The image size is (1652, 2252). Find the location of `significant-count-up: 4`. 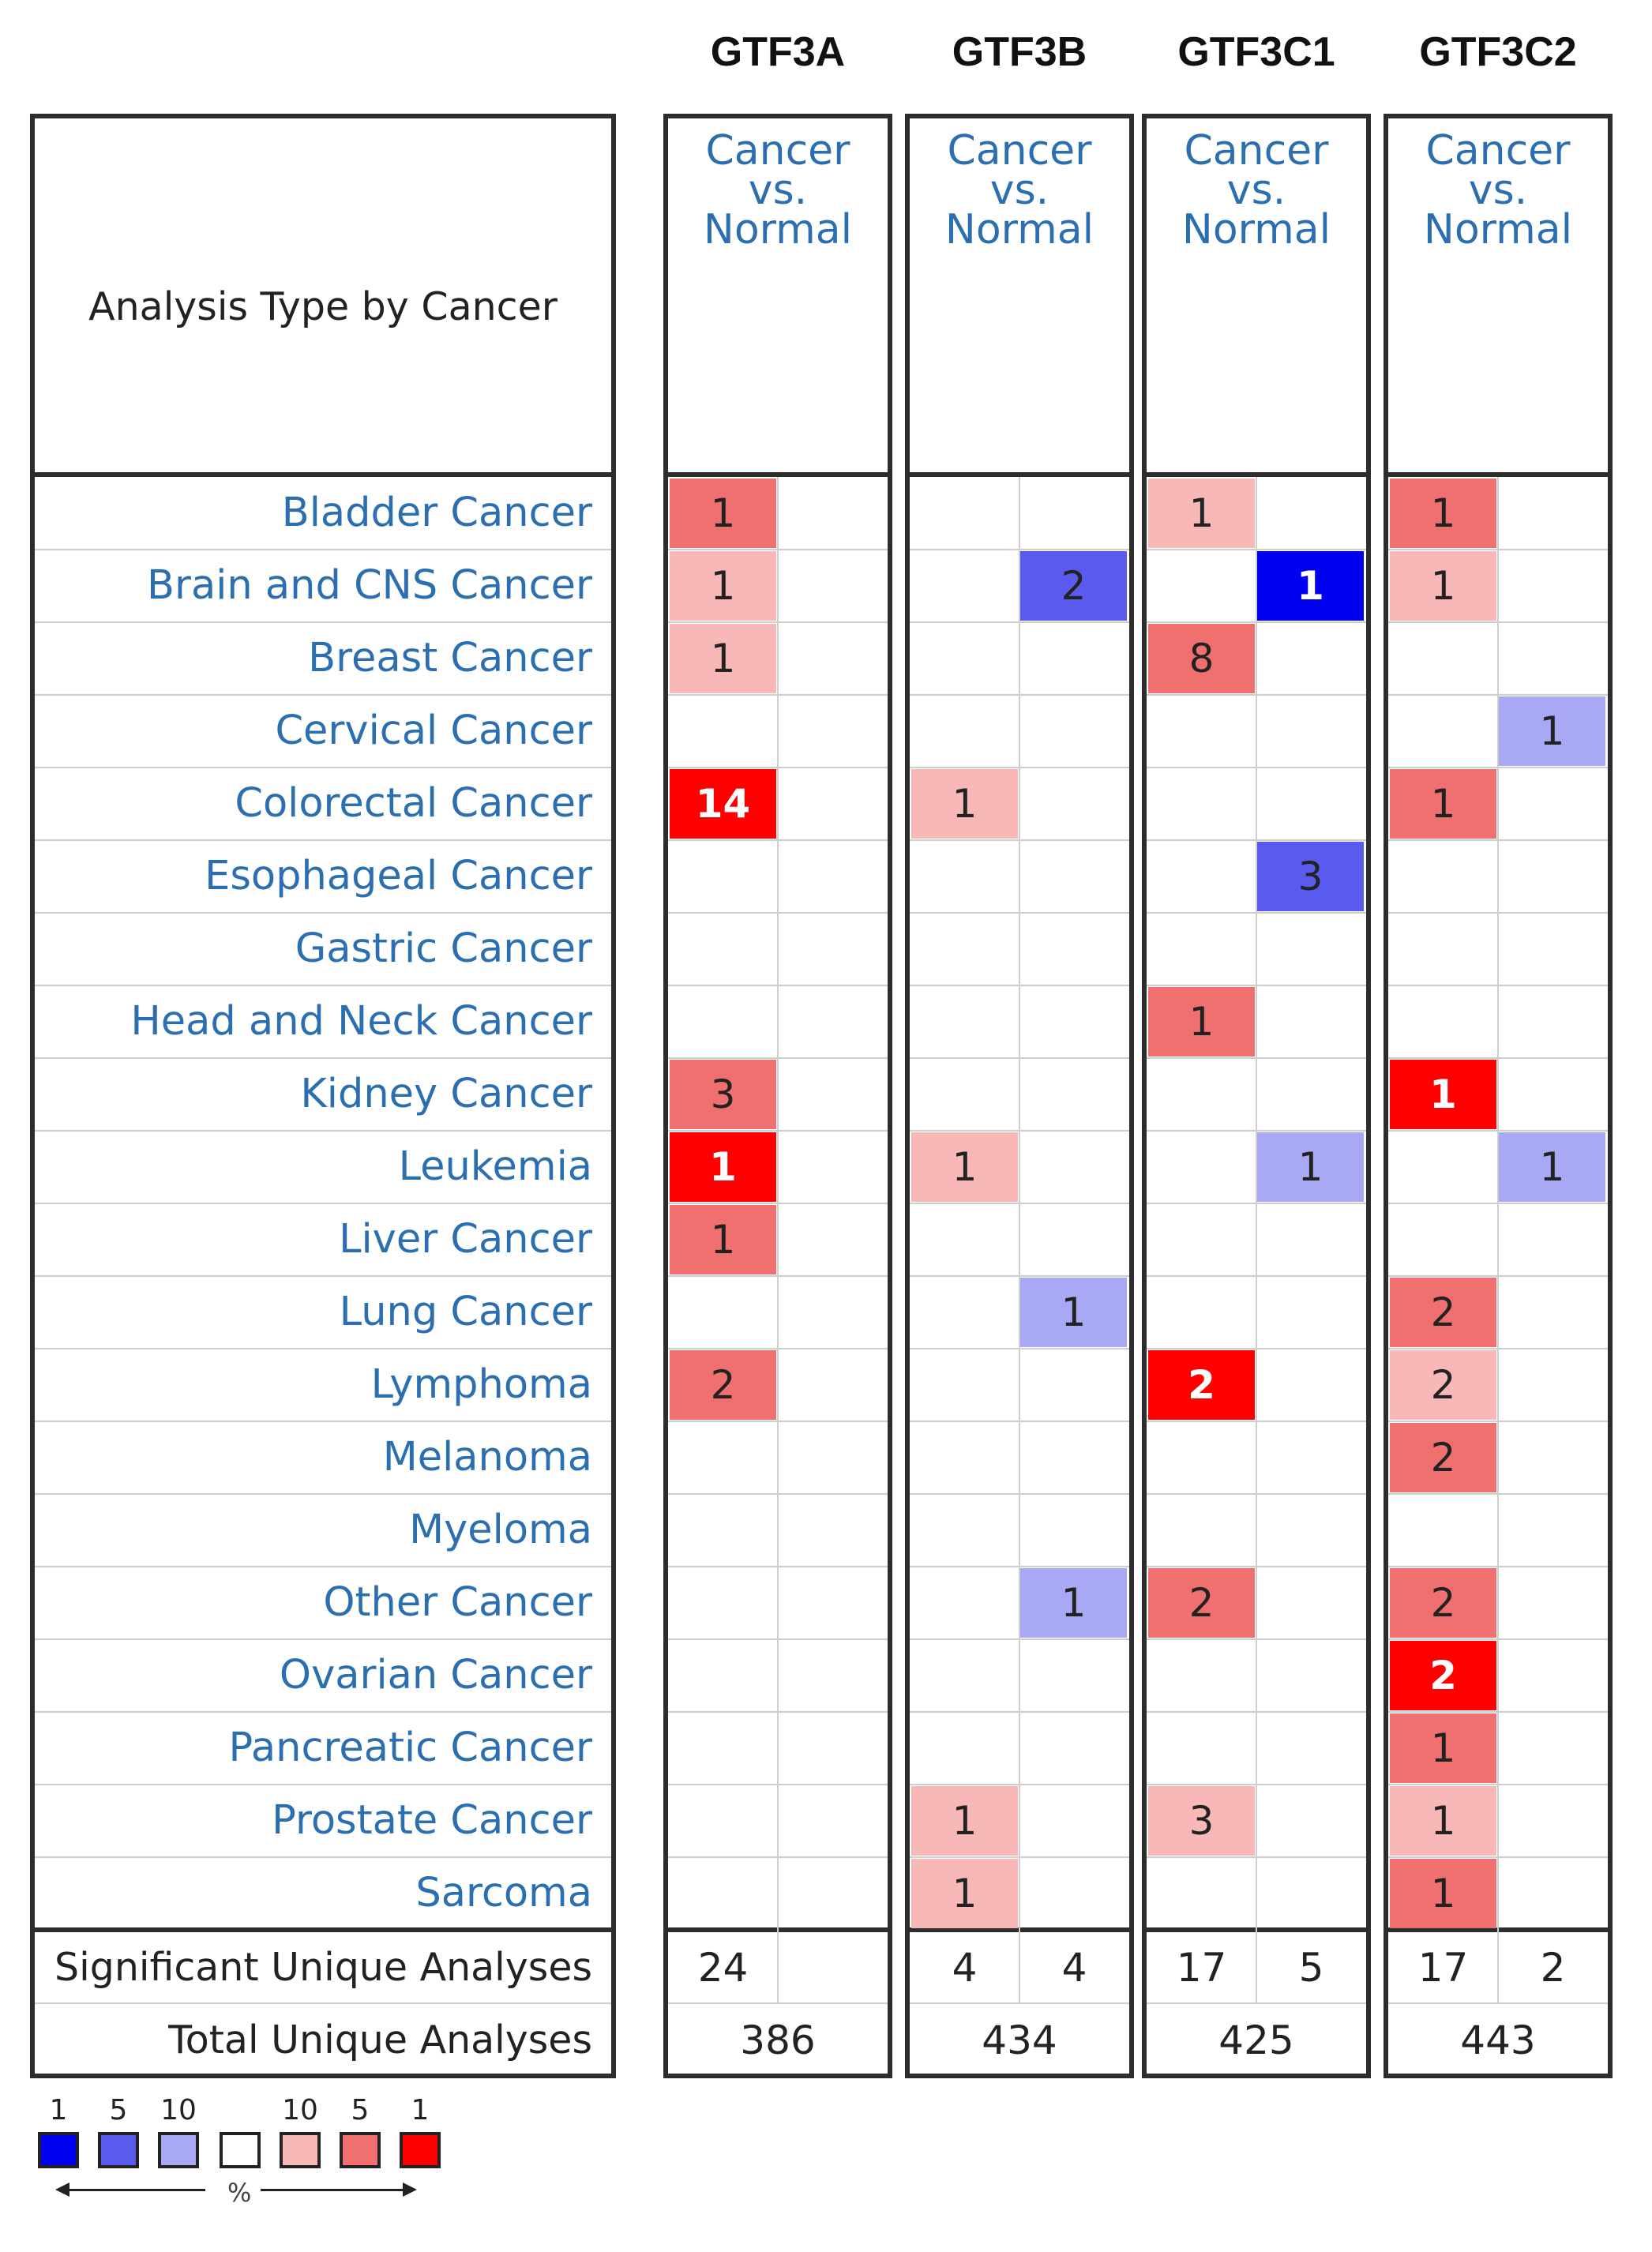

significant-count-up: 4 is located at coordinates (965, 1968).